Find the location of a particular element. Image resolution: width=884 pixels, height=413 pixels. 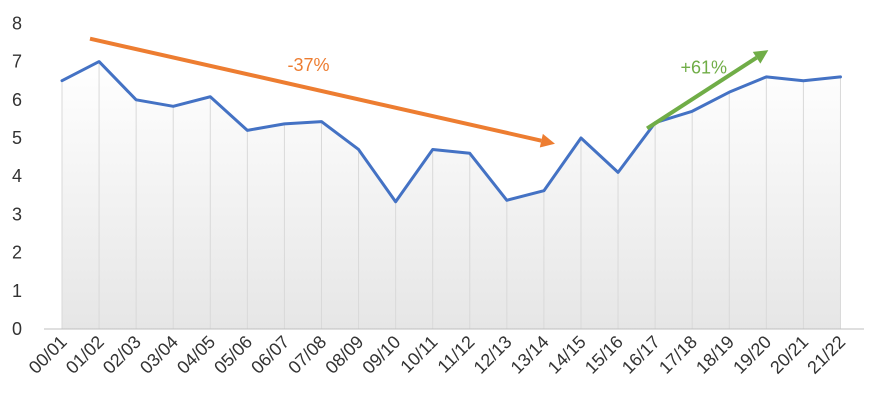

y-tick-label: 1 is located at coordinates (17, 291).